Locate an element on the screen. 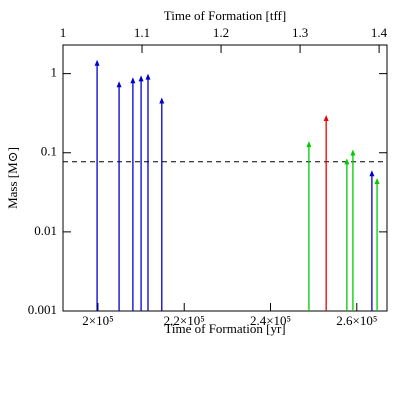 This screenshot has width=409, height=409. y-tick-label: 0.01 is located at coordinates (45, 230).